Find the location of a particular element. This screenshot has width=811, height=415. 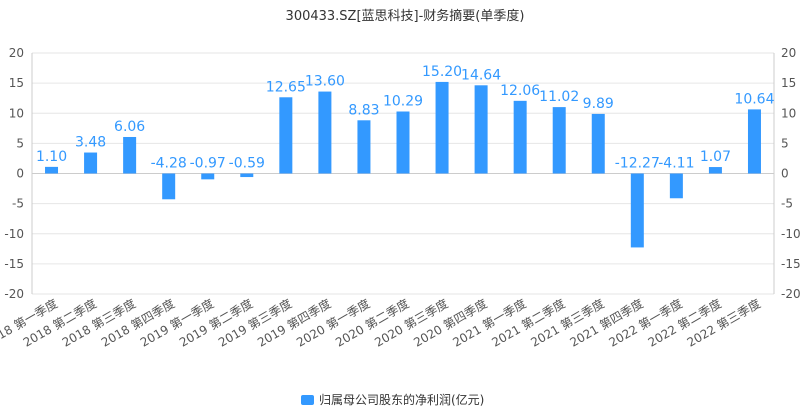

y-tick-label-left: 5 is located at coordinates (20, 143).